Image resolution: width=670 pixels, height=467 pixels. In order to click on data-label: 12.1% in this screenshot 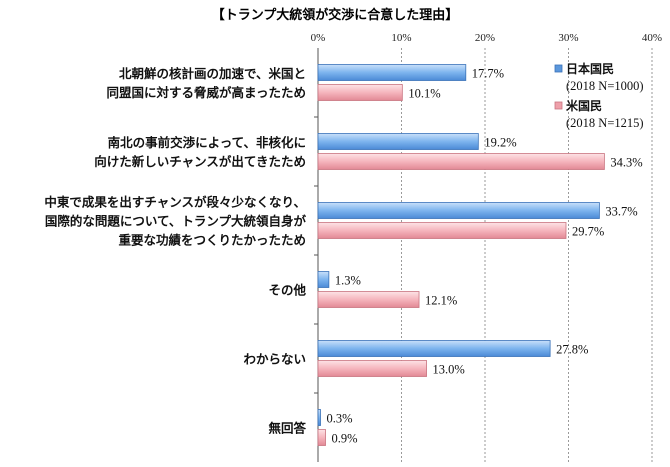, I will do `click(441, 301)`.